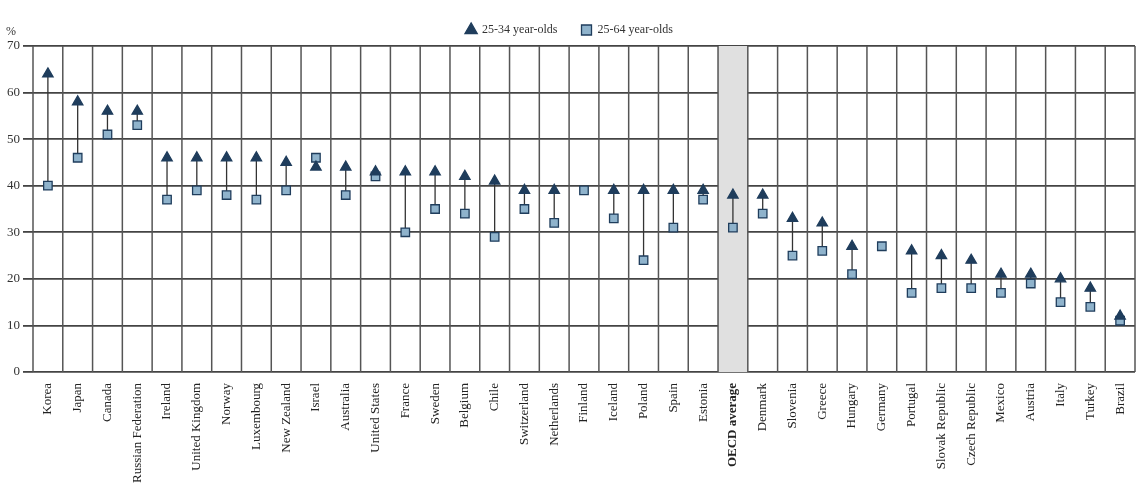 The height and width of the screenshot is (490, 1143). Describe the element at coordinates (494, 397) in the screenshot. I see `x-tick-label: Chile` at that location.